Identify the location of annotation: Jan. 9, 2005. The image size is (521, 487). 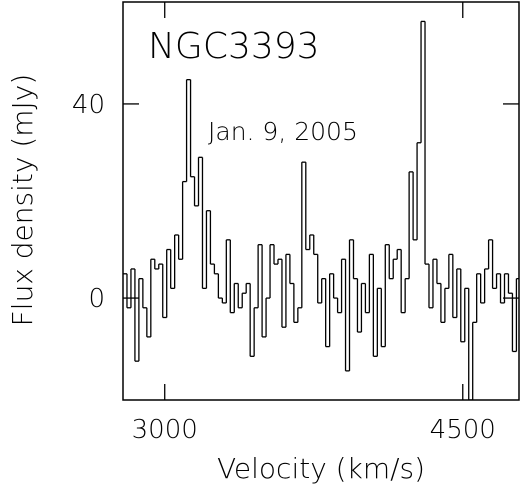
(283, 131).